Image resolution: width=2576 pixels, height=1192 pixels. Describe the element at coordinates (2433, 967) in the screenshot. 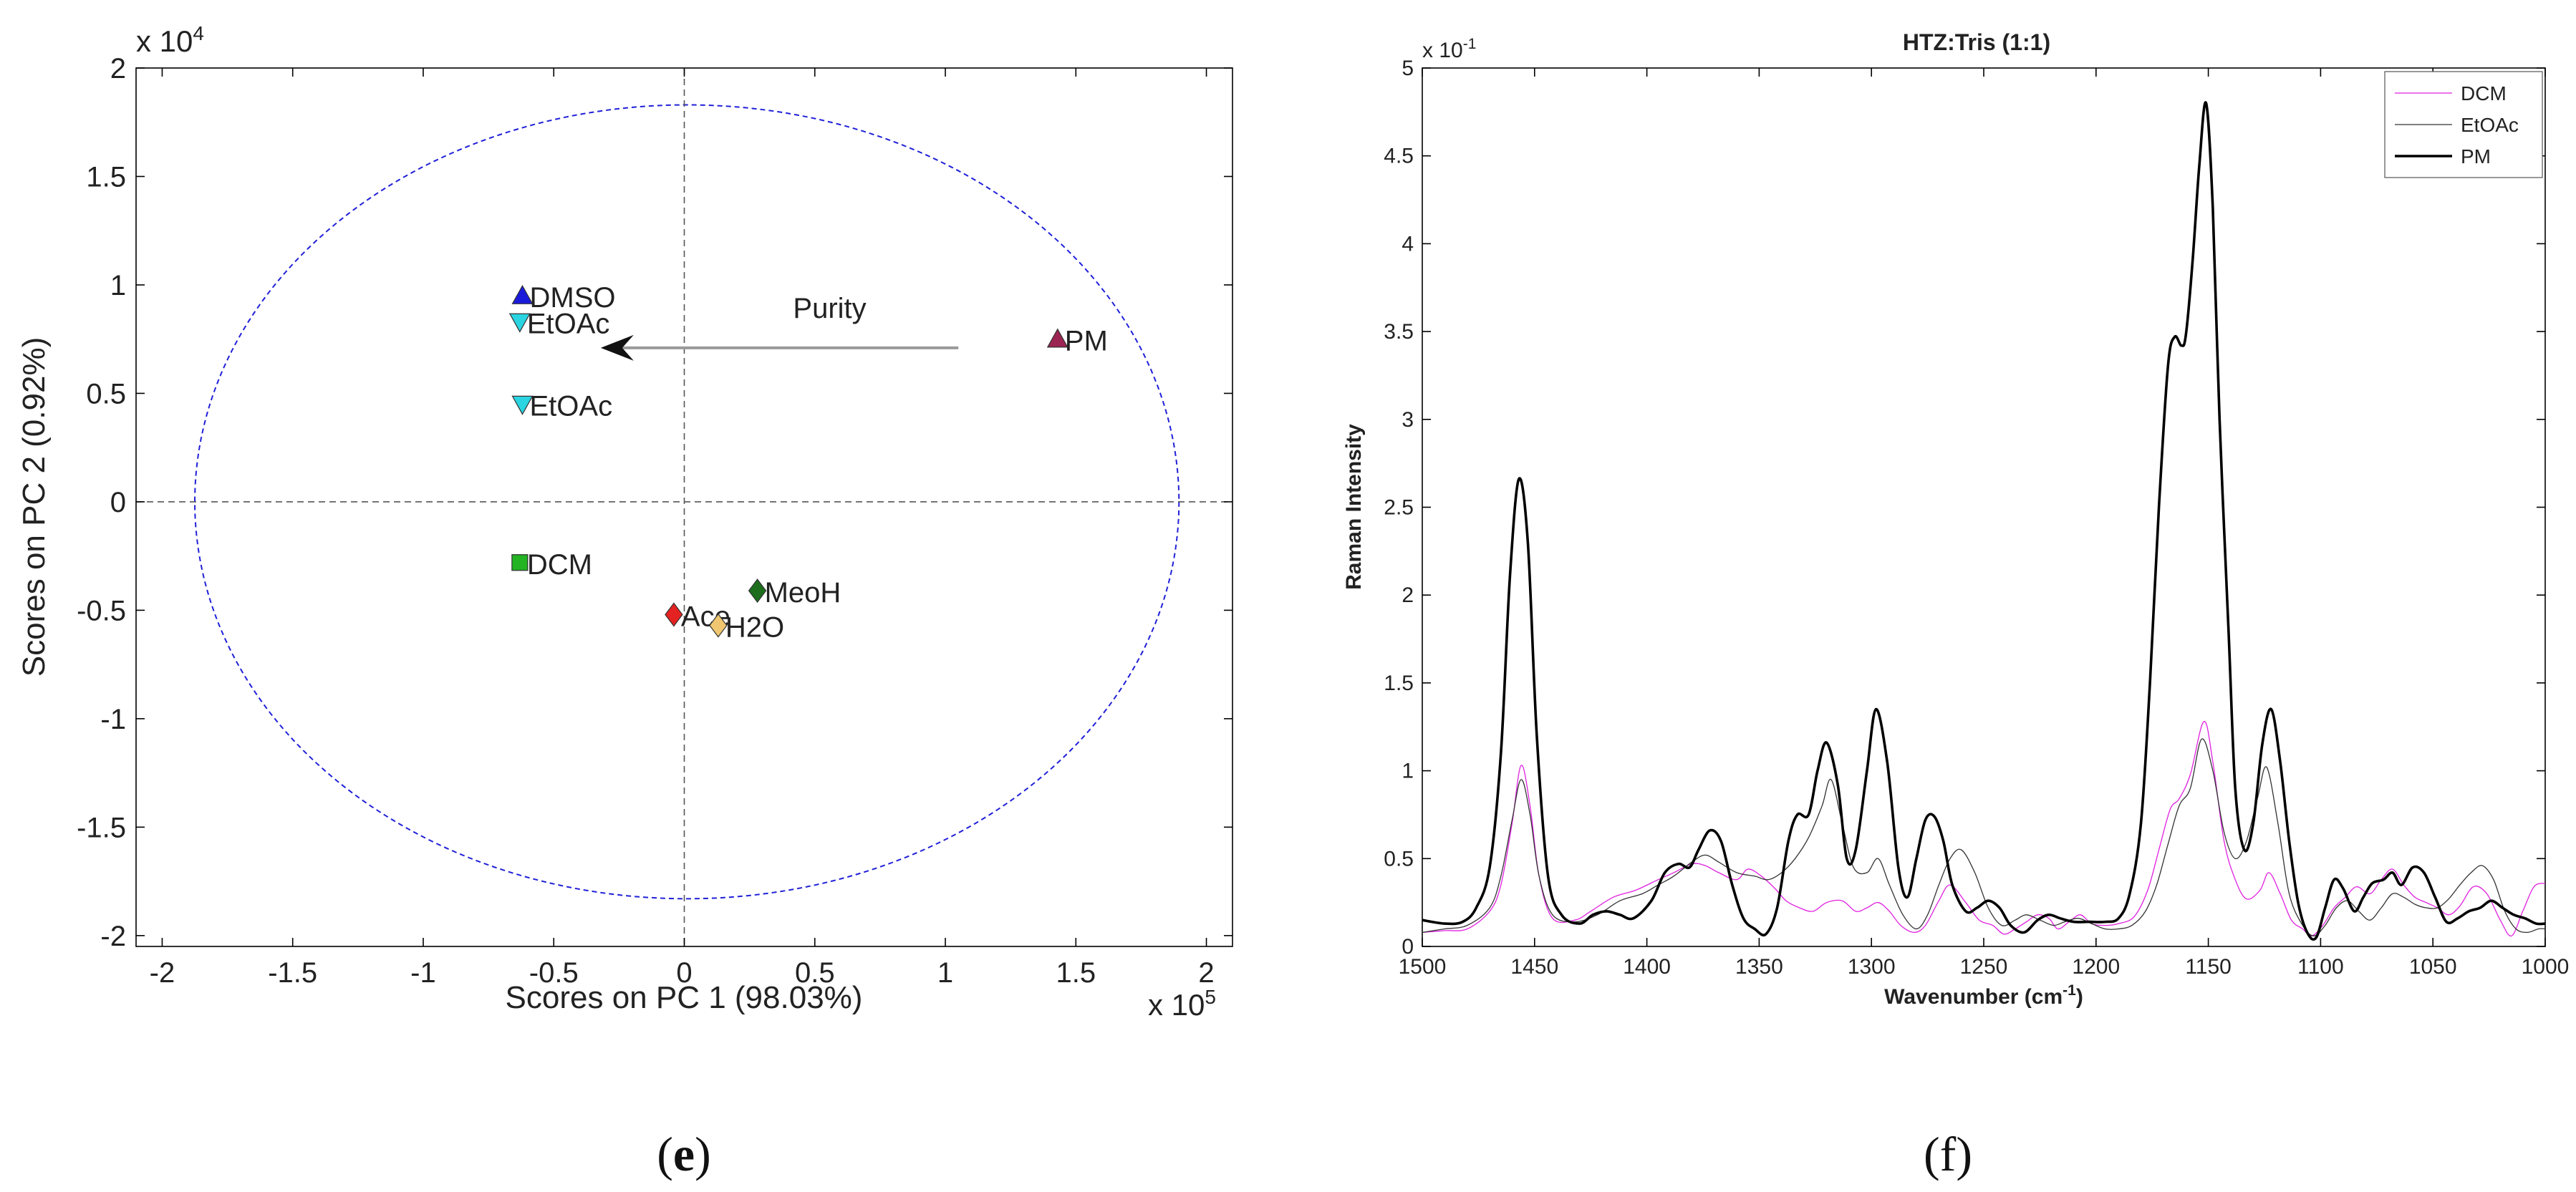

I see `x-tick-label: 1050` at that location.